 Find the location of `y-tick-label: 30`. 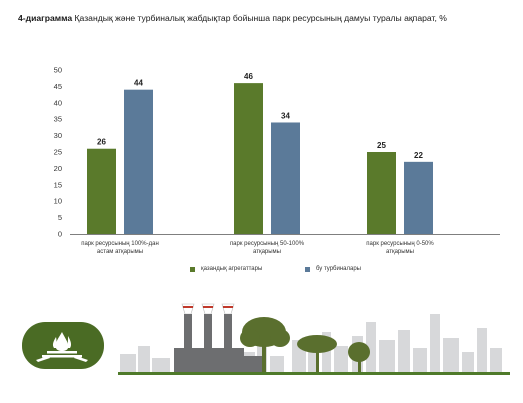

y-tick-label: 30 is located at coordinates (58, 135).